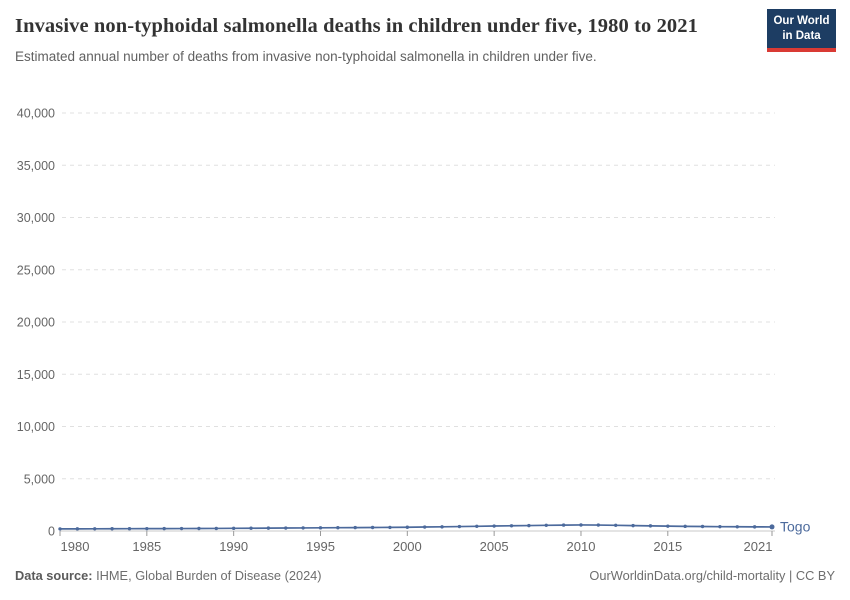 This screenshot has height=600, width=850. What do you see at coordinates (207, 575) in the screenshot?
I see `data-source-text: IHME, Global Burden of Disease (2024)` at bounding box center [207, 575].